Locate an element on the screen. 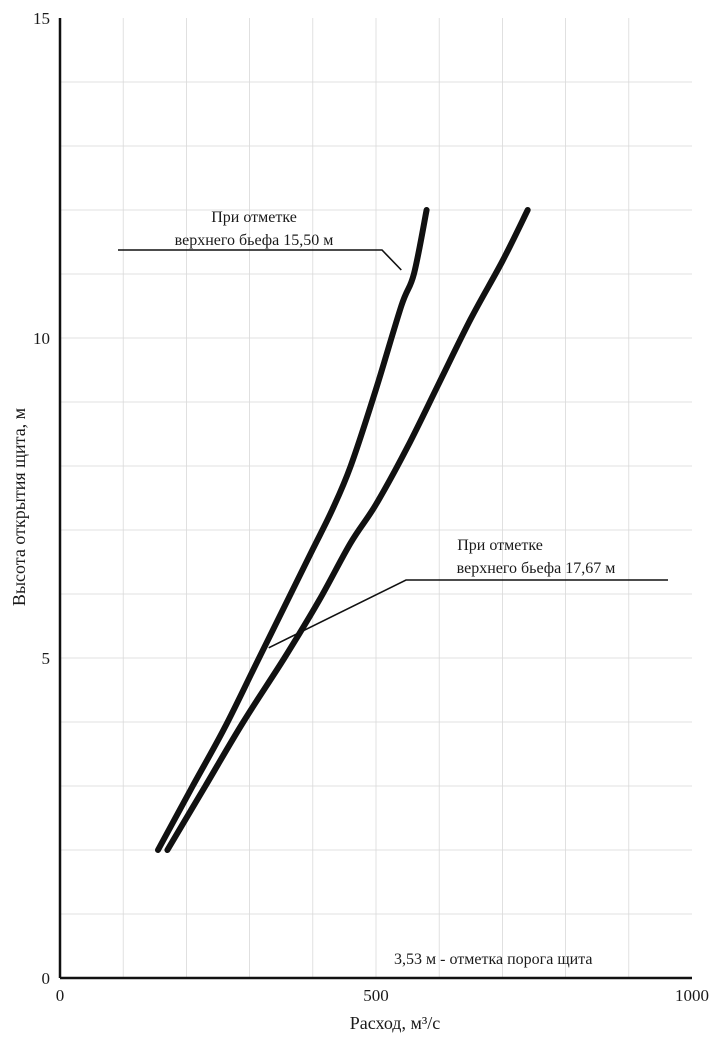 This screenshot has height=1039, width=724. y-tick-label: 15 is located at coordinates (41, 18).